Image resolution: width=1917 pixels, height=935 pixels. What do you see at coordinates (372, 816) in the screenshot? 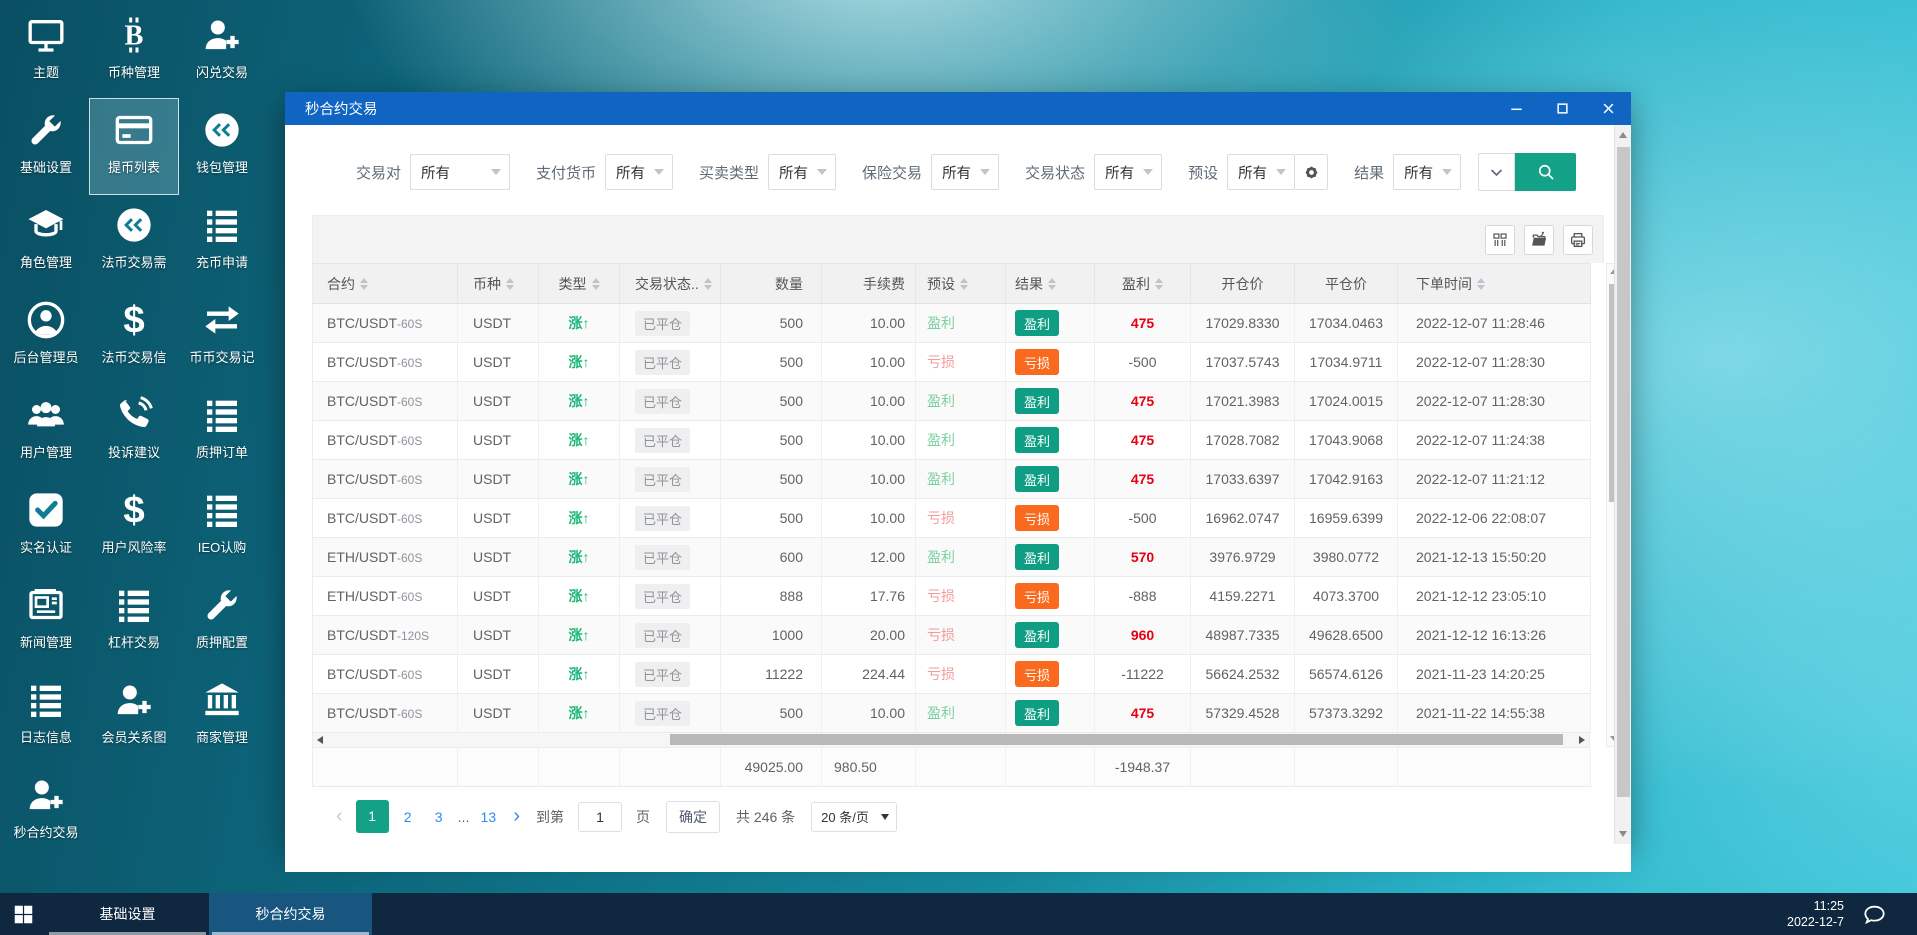
I see `page-number-button: 1` at bounding box center [372, 816].